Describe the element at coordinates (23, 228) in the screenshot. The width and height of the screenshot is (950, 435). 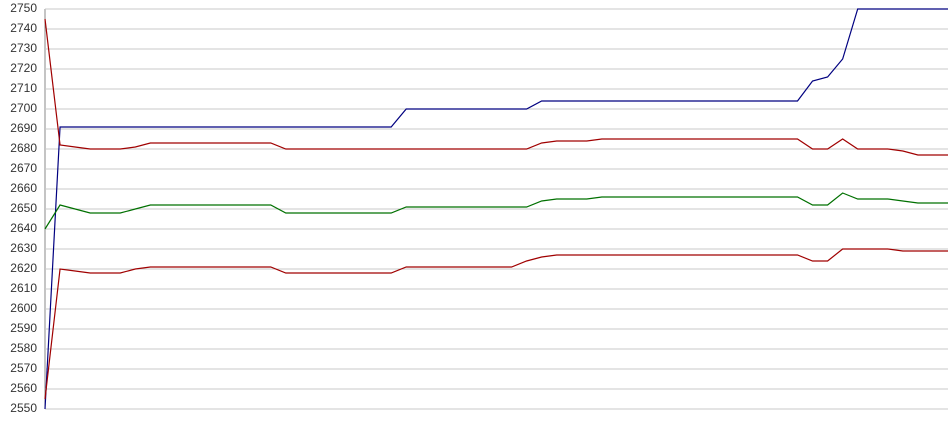
I see `y-tick-label: 2640` at that location.